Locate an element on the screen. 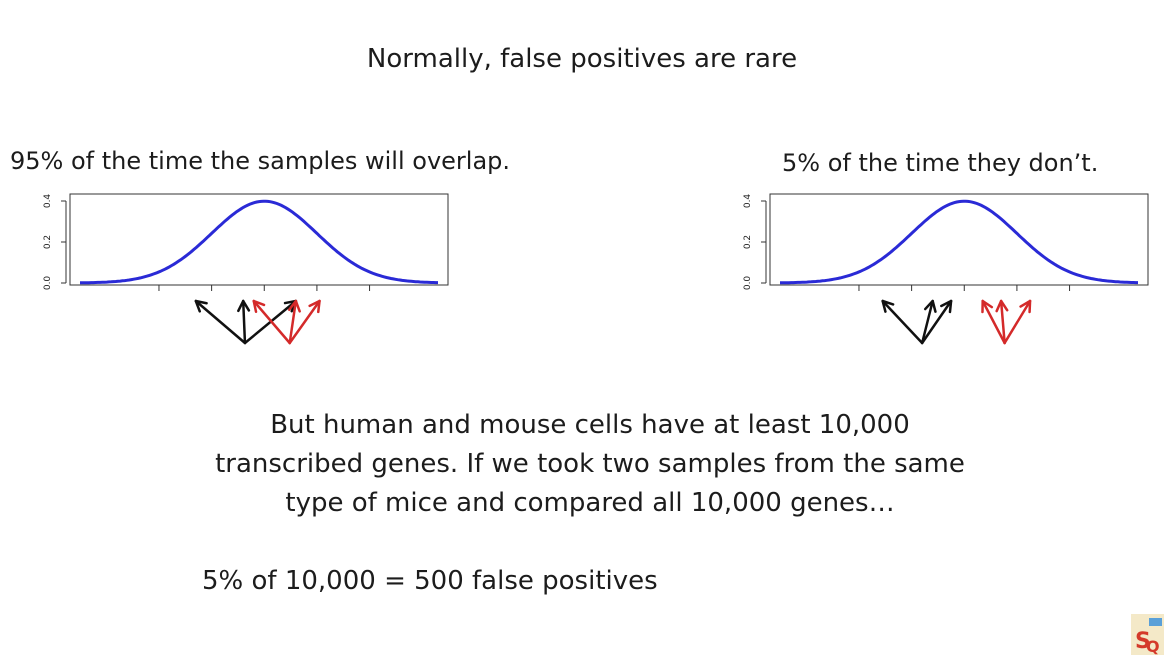  equation-text: 5% of 10,000 = 500 false positives is located at coordinates (430, 581).